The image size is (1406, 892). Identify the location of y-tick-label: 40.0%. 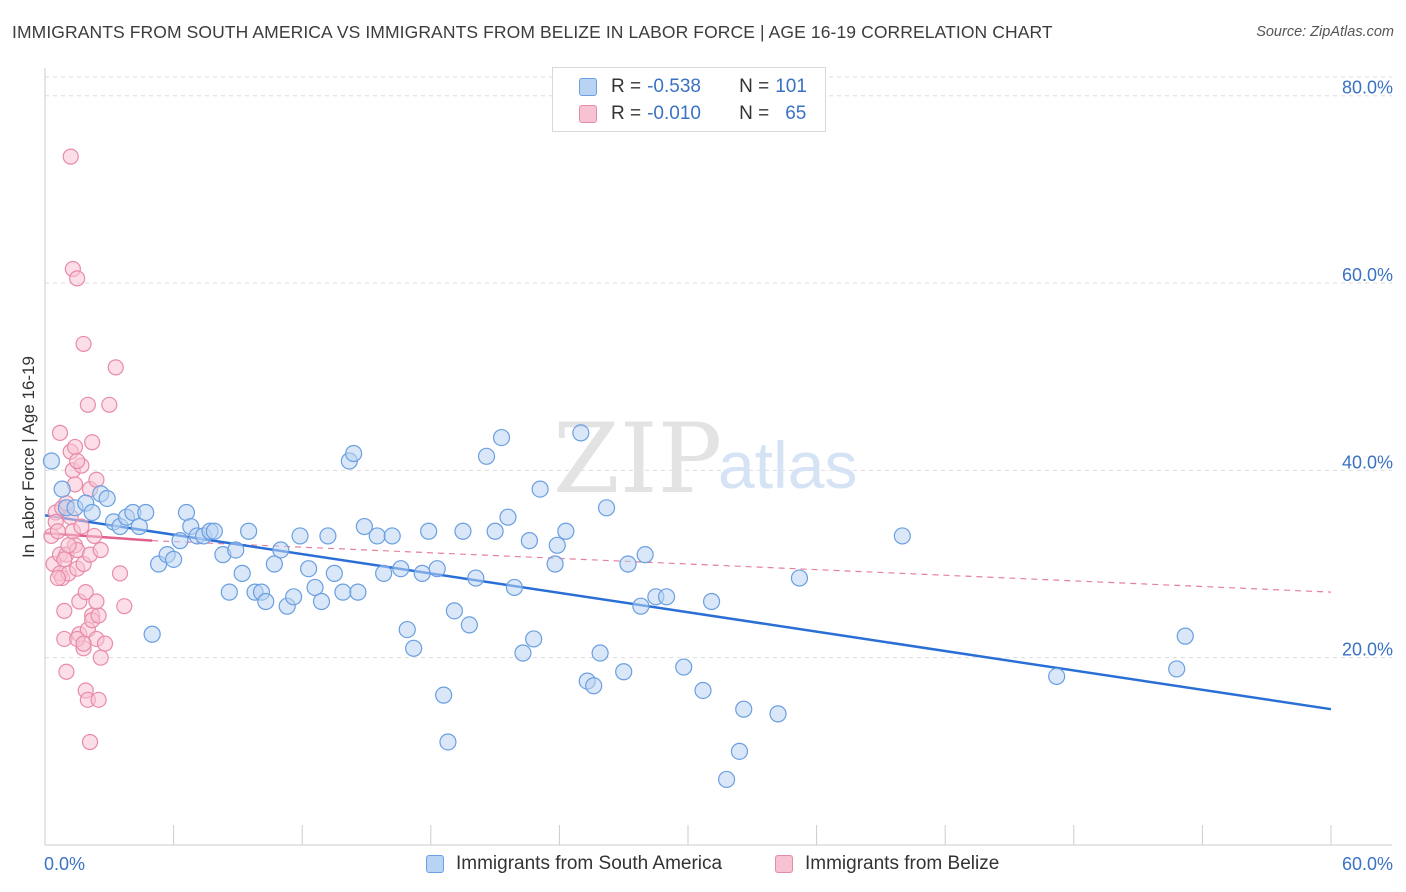
(1367, 462).